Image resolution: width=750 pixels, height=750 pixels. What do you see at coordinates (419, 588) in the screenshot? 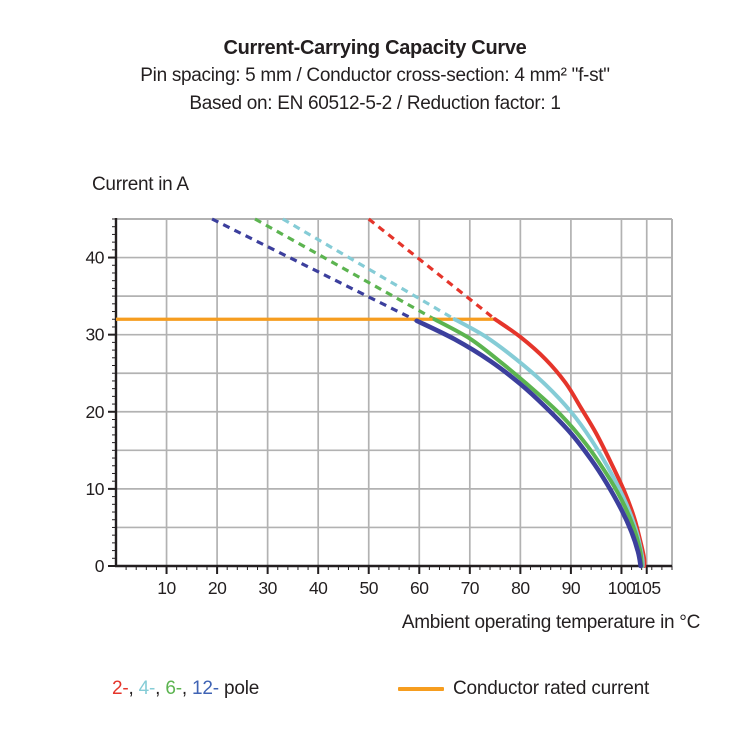
I see `x-tick-label: 60` at bounding box center [419, 588].